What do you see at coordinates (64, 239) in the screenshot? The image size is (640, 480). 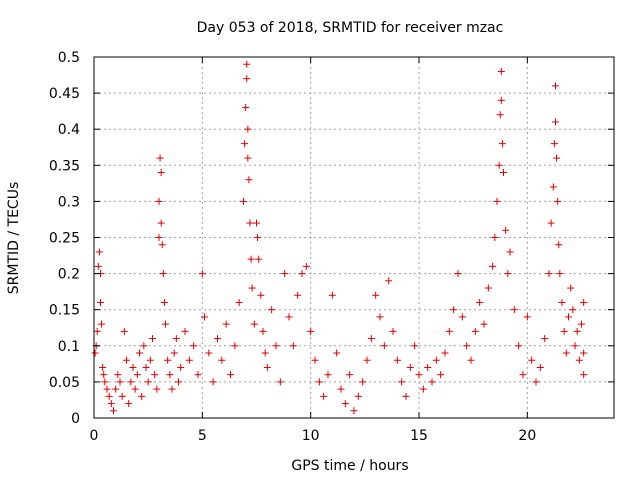 I see `y-tick-label: 0.25` at bounding box center [64, 239].